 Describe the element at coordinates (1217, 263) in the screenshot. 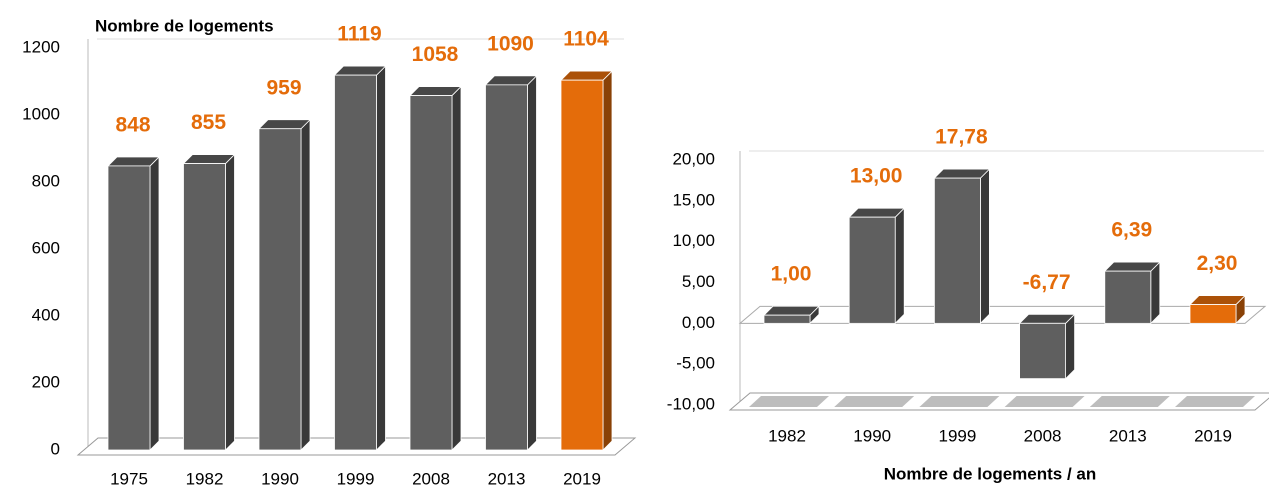

I see `value-label: 2,30` at that location.